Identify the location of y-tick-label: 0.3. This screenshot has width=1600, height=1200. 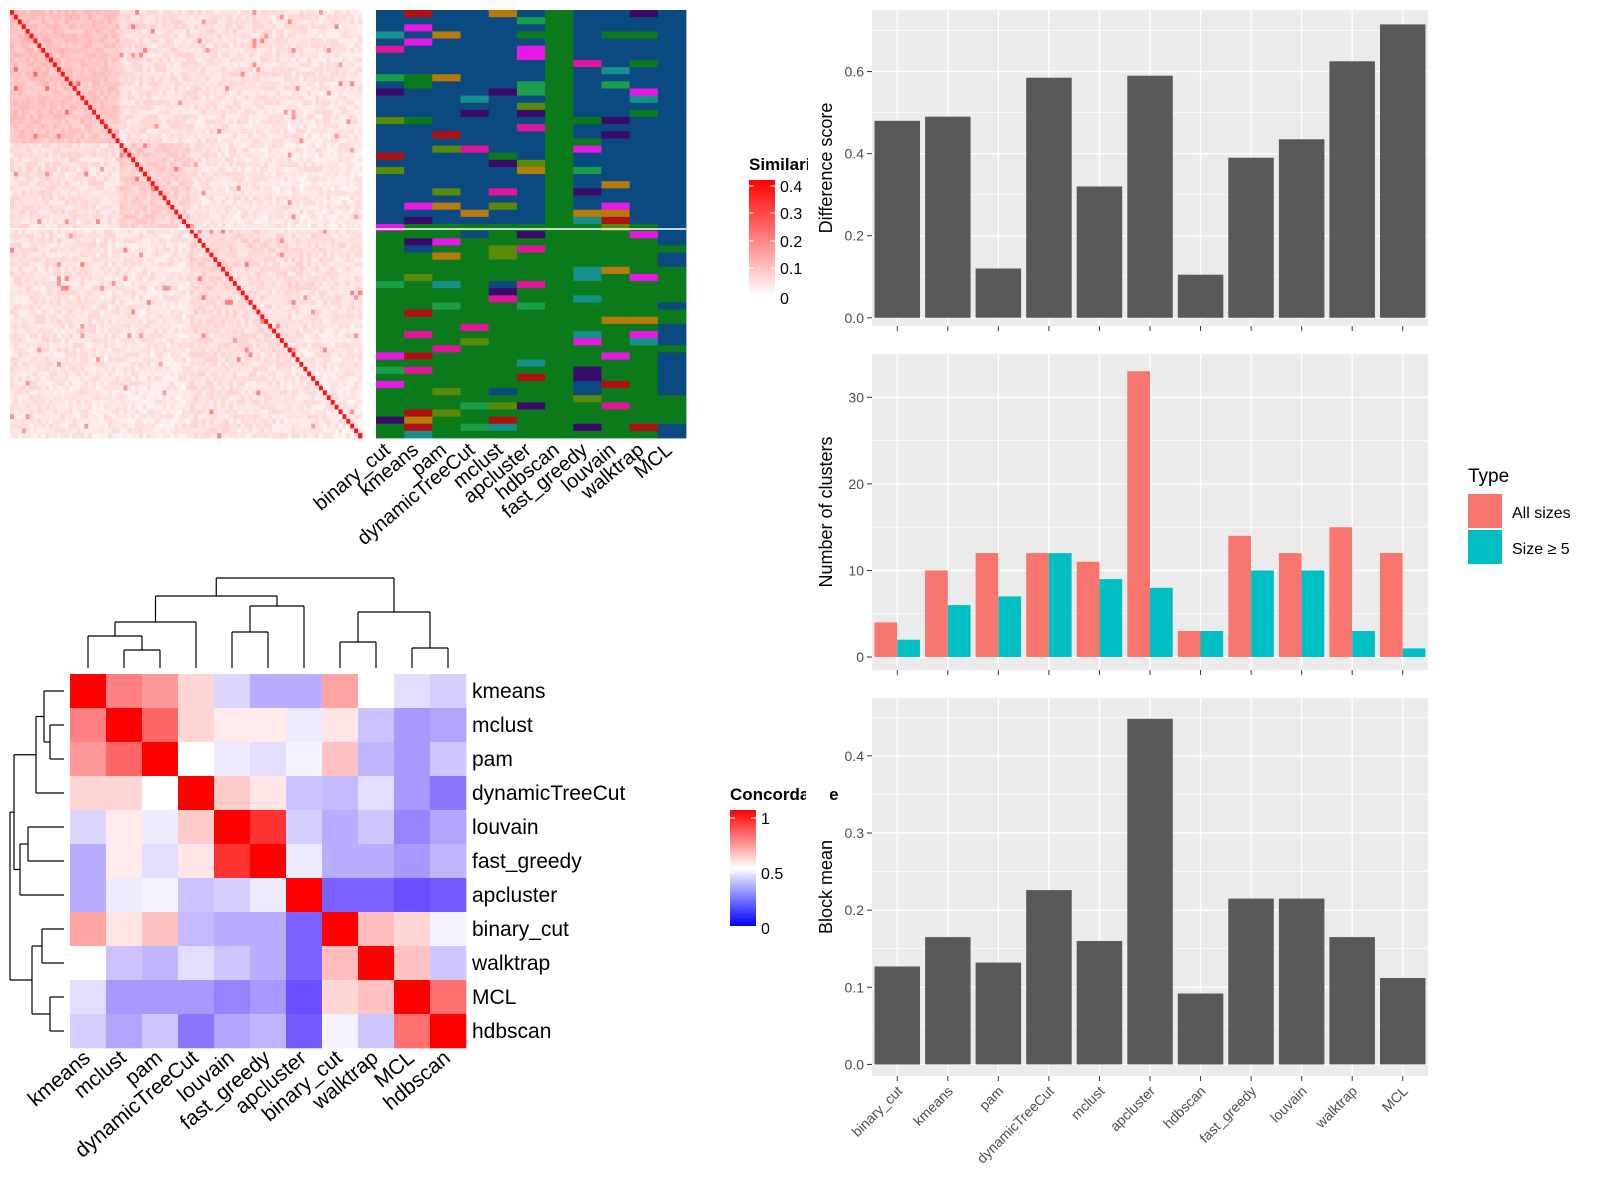
(855, 833).